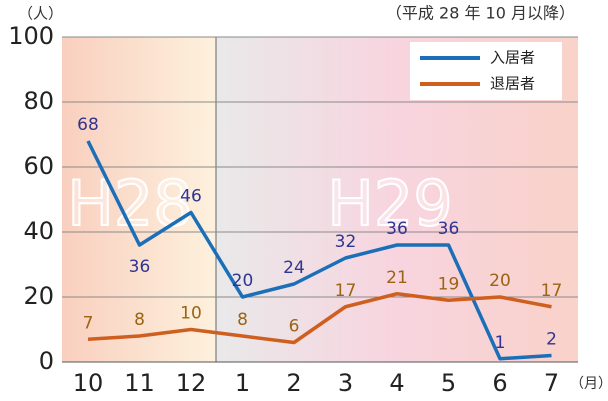 This screenshot has height=401, width=608. I want to click on x-tick-label: 6, so click(499, 383).